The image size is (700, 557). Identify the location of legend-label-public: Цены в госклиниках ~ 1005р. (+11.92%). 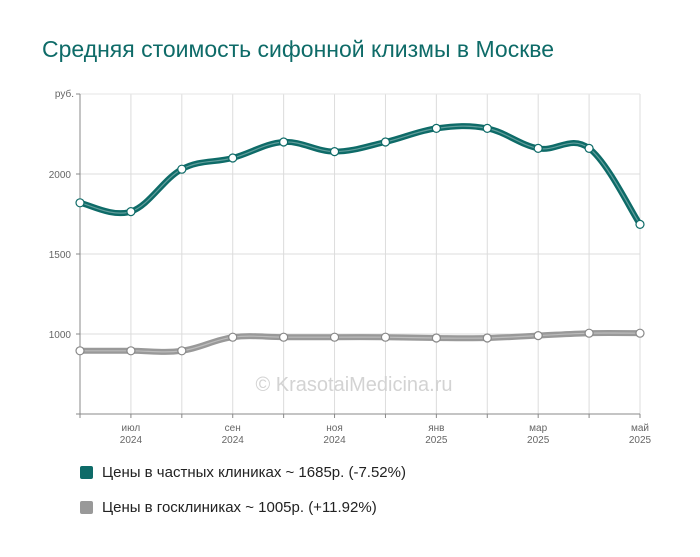
(239, 507).